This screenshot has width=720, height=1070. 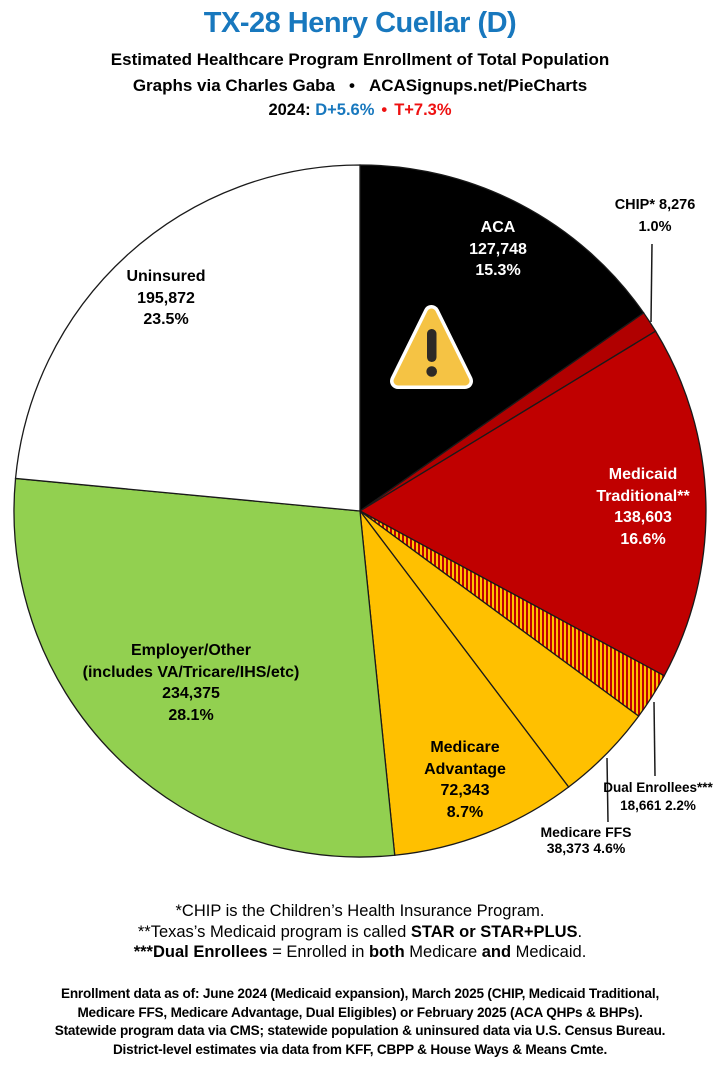 I want to click on warning-icon, so click(x=431, y=347).